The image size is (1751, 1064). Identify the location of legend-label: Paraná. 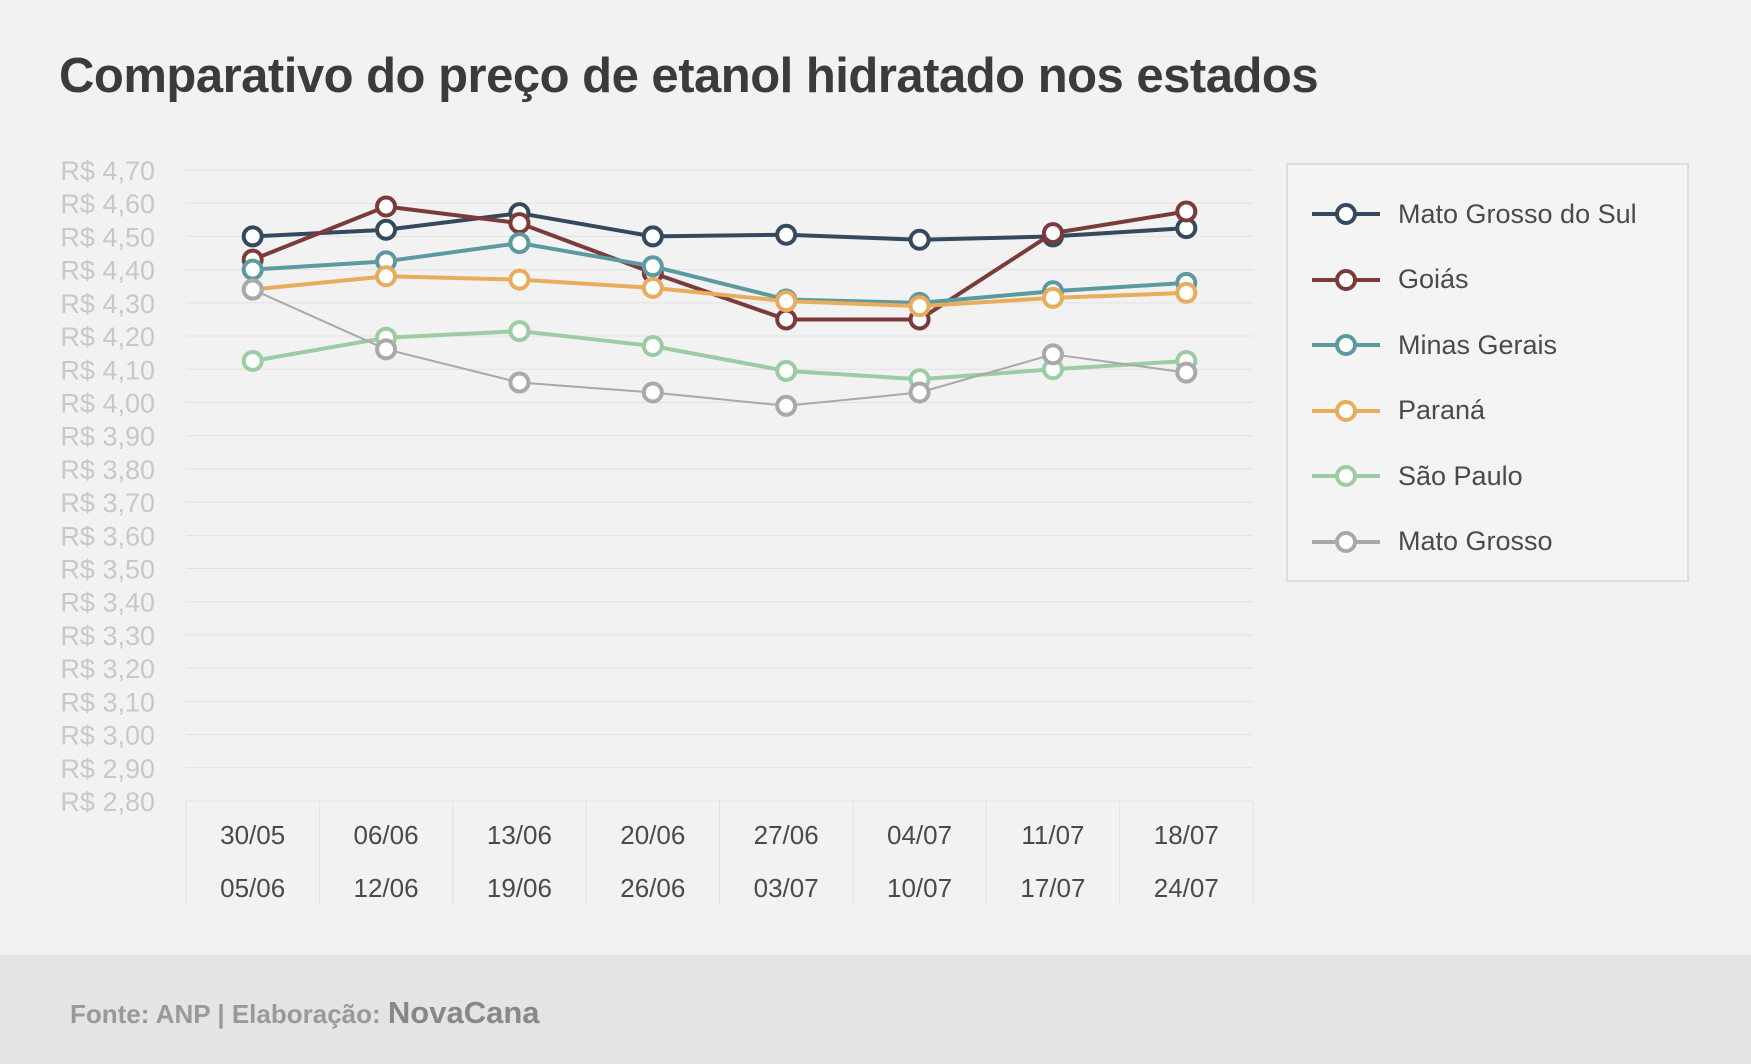
(1442, 410).